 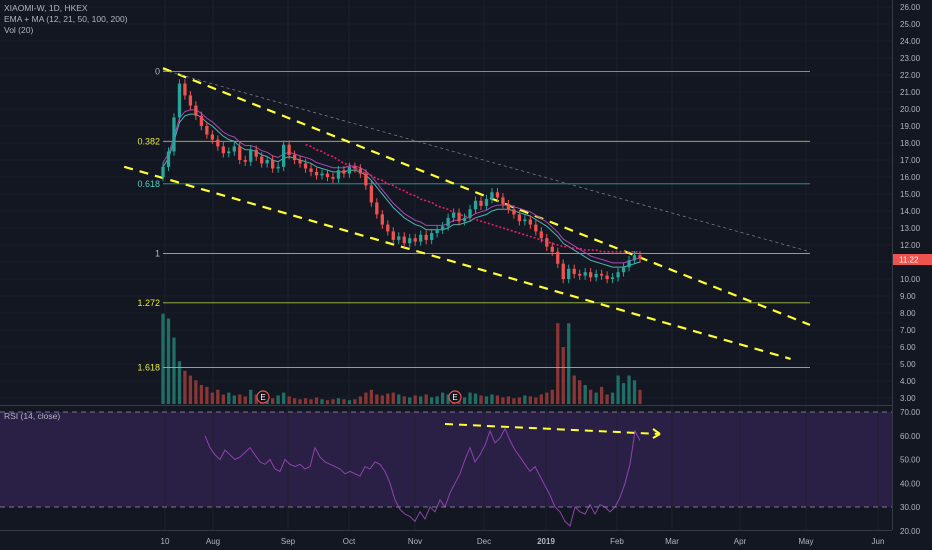 What do you see at coordinates (148, 367) in the screenshot?
I see `fib-level-label: 1.618` at bounding box center [148, 367].